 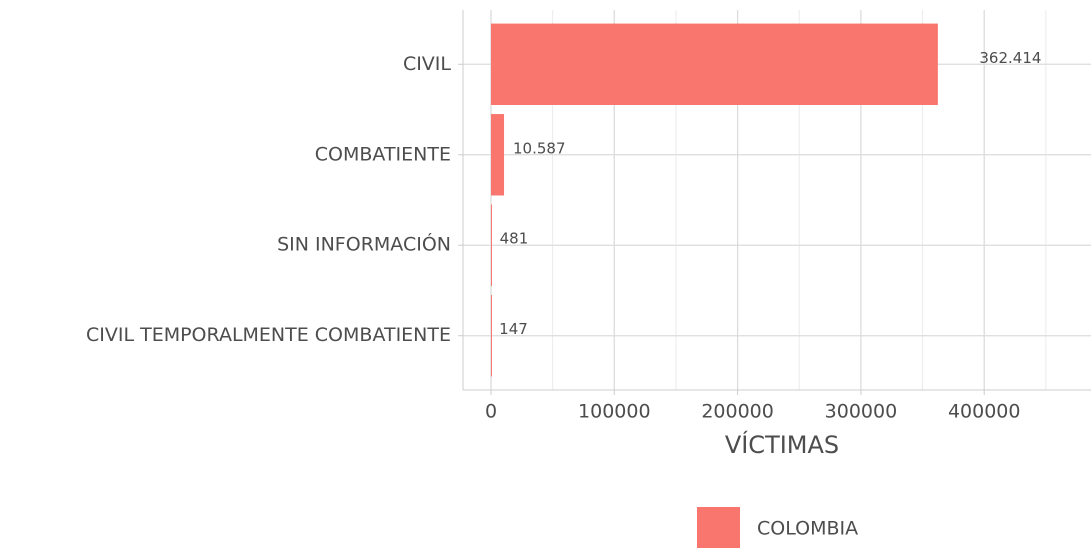 I want to click on value-label: 10.587, so click(x=539, y=148).